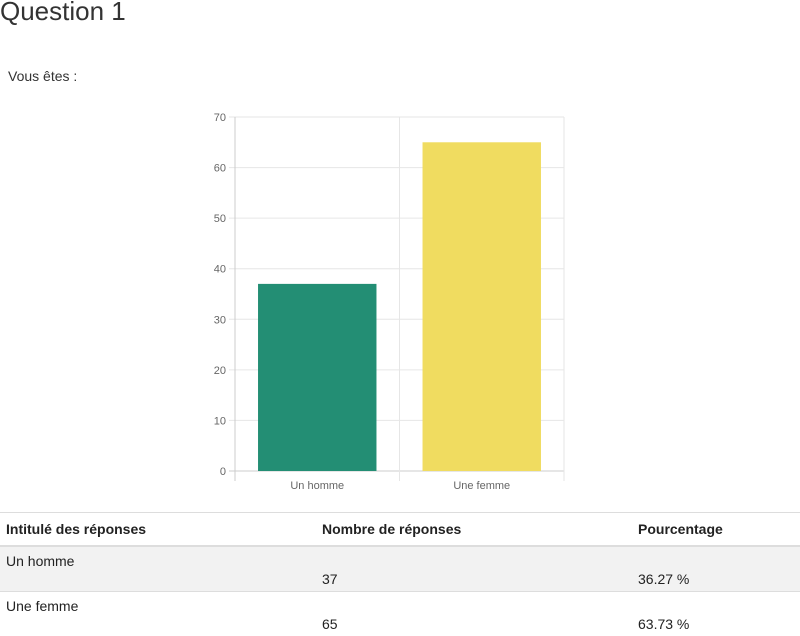 This screenshot has width=800, height=636. Describe the element at coordinates (317, 377) in the screenshot. I see `bar-un-homme` at that location.